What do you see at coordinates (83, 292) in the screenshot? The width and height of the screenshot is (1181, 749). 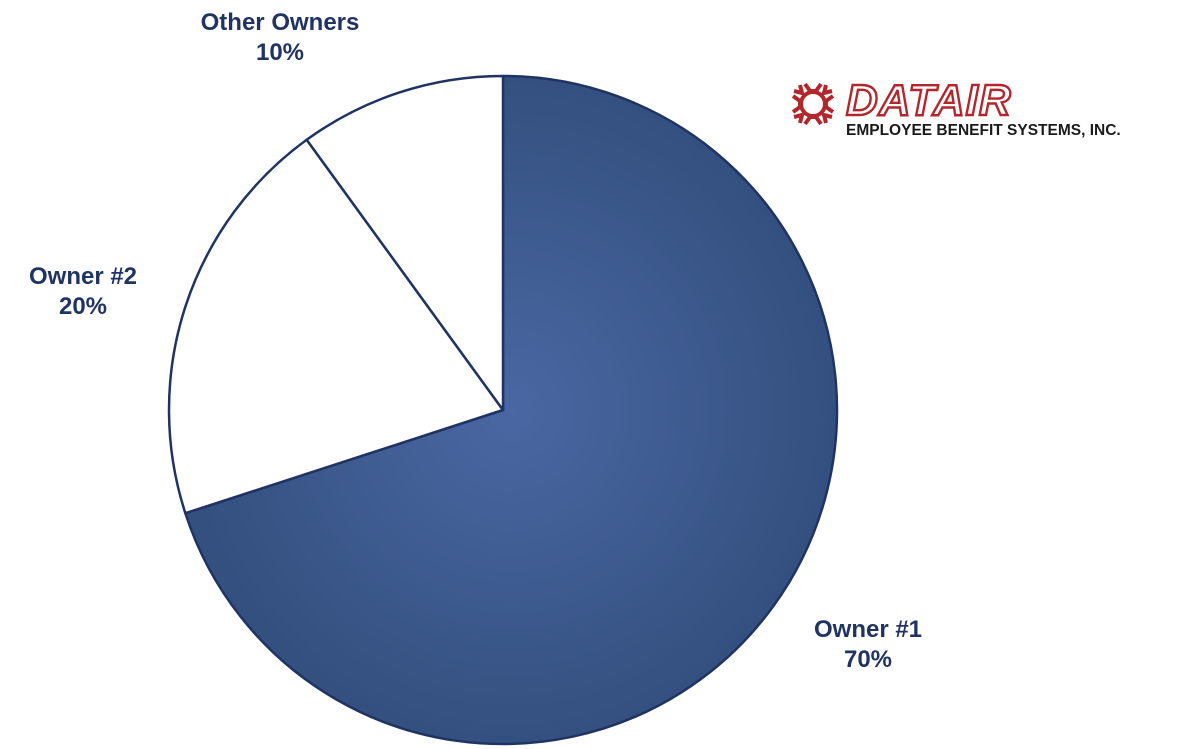 I see `slice-label-2: Owner #2 20%` at bounding box center [83, 292].